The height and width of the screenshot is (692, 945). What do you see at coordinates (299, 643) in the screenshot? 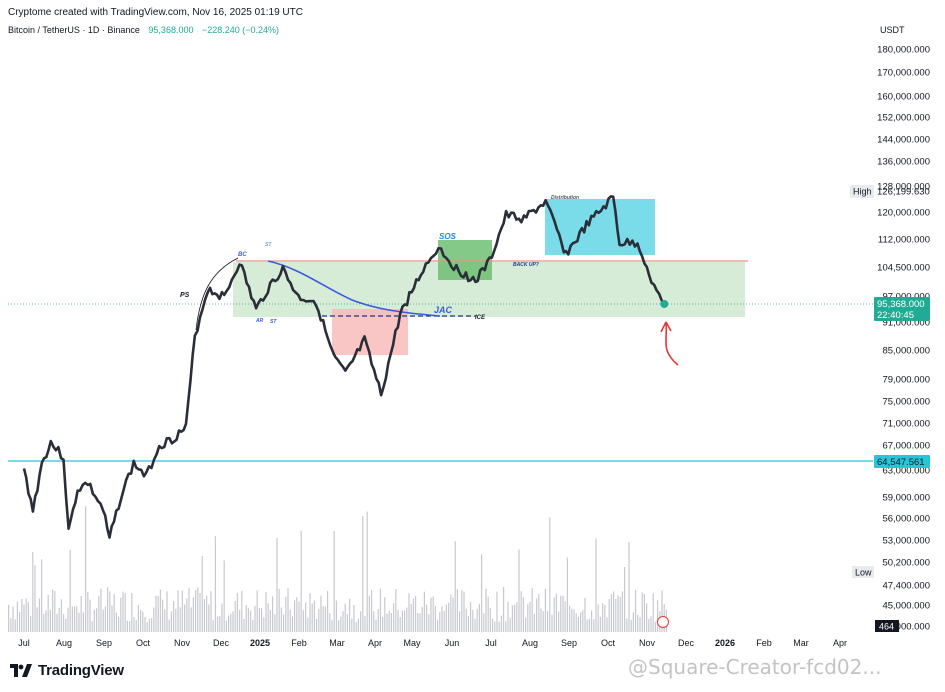
I see `time-tick-label: Feb` at bounding box center [299, 643].